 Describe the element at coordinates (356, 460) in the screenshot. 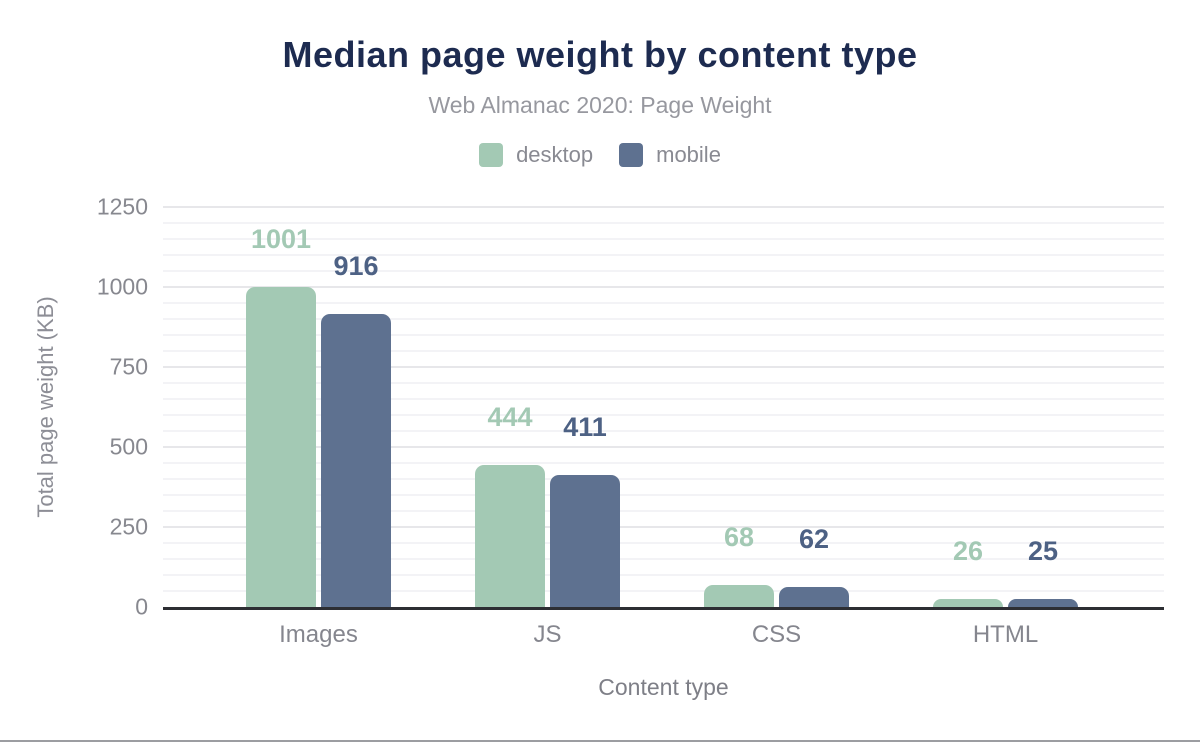

I see `bar-mobile-images` at that location.